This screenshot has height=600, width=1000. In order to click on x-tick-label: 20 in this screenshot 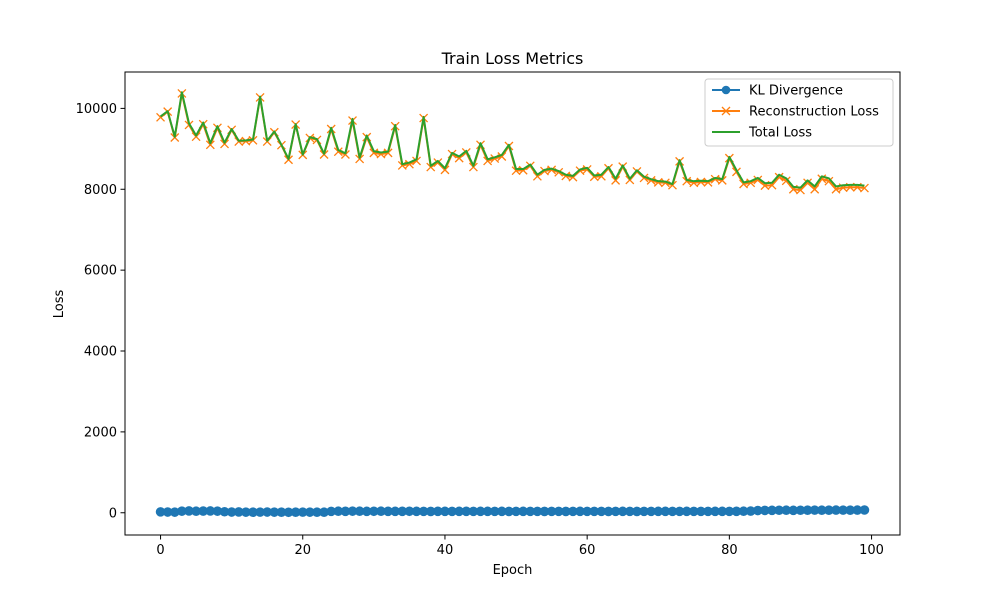, I will do `click(302, 550)`.